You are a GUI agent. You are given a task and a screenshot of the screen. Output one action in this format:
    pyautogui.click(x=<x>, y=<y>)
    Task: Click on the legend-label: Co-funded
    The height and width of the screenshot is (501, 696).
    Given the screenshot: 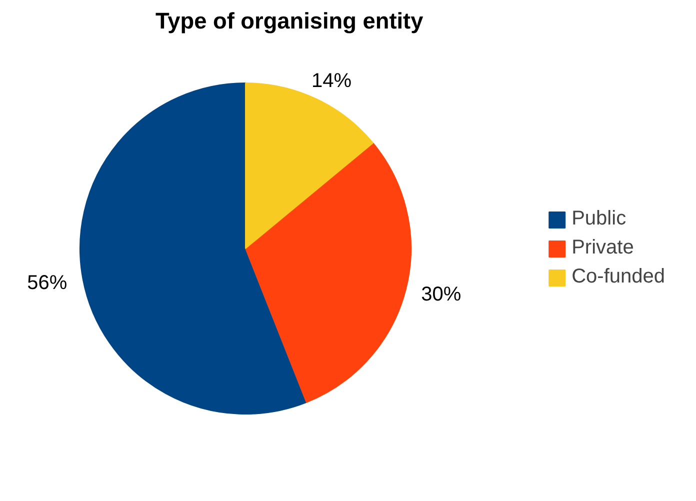 What is the action you would take?
    pyautogui.click(x=618, y=277)
    